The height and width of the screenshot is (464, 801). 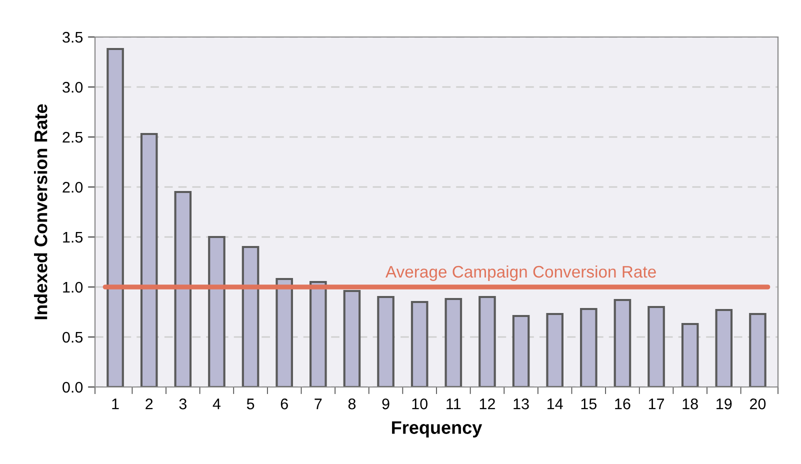 What do you see at coordinates (724, 404) in the screenshot?
I see `x-tick-label: 19` at bounding box center [724, 404].